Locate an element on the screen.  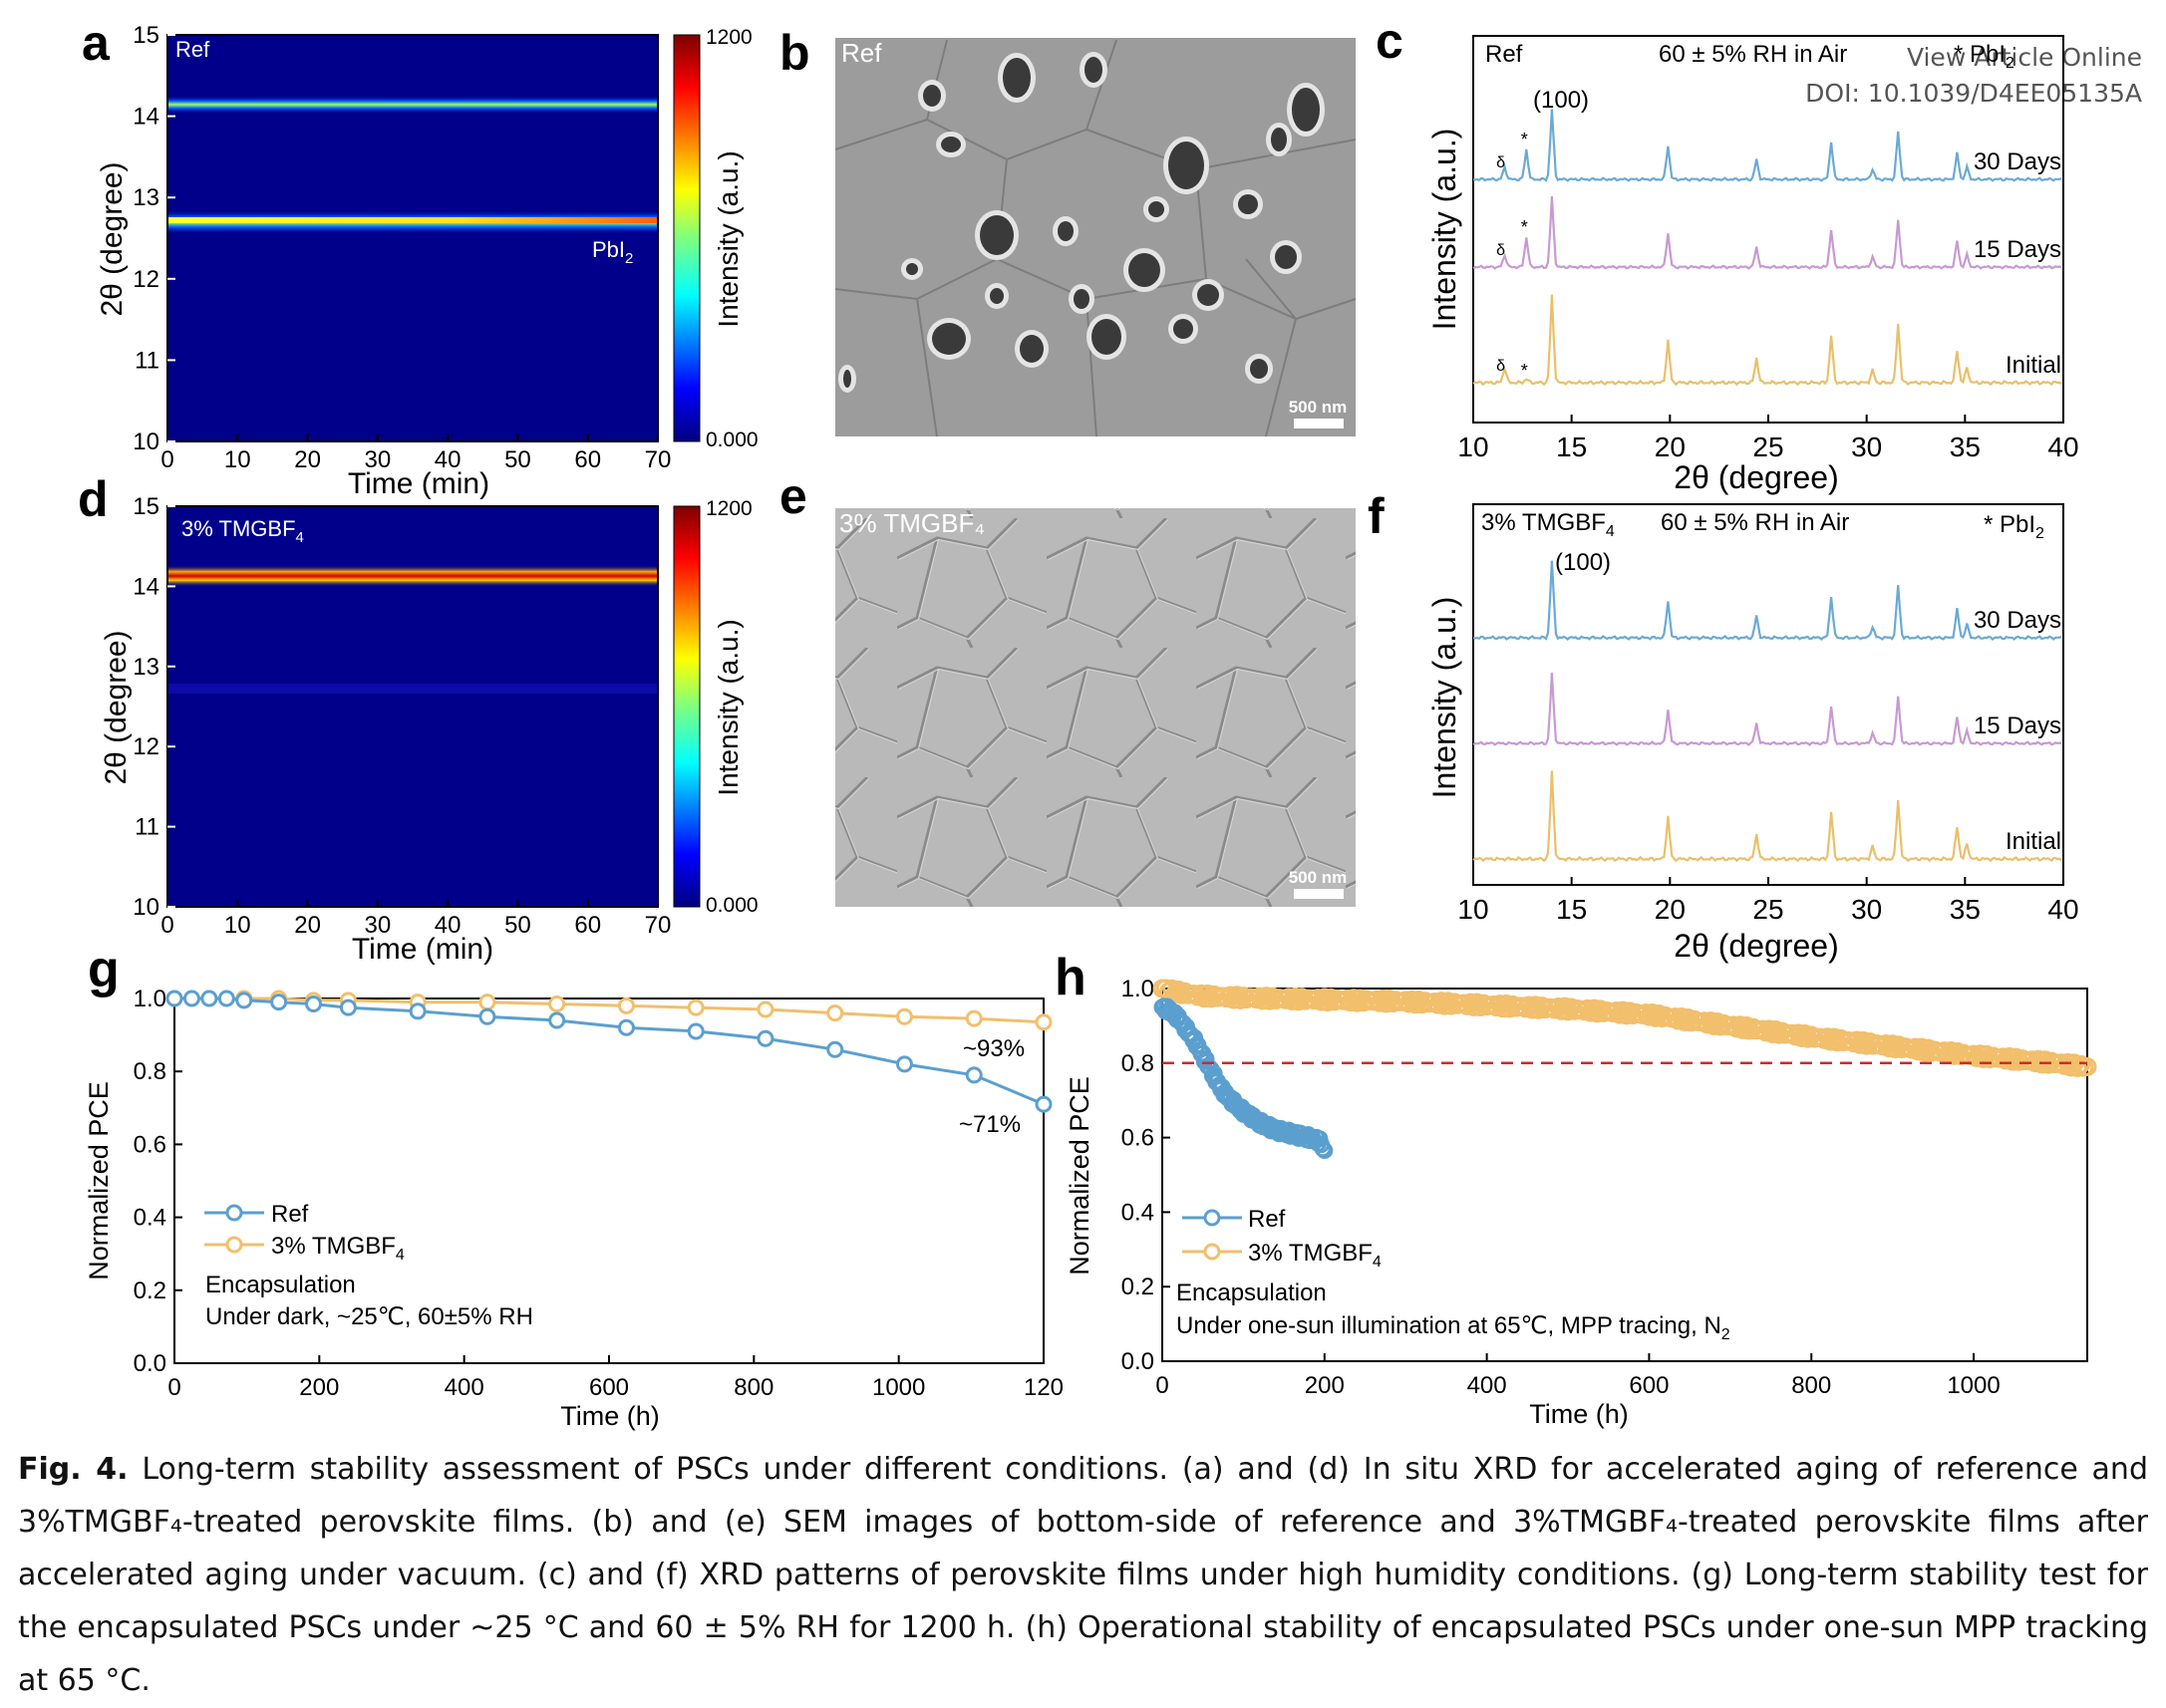
plot-g-legend-tmg: 3% TMGBF4 is located at coordinates (338, 1248).